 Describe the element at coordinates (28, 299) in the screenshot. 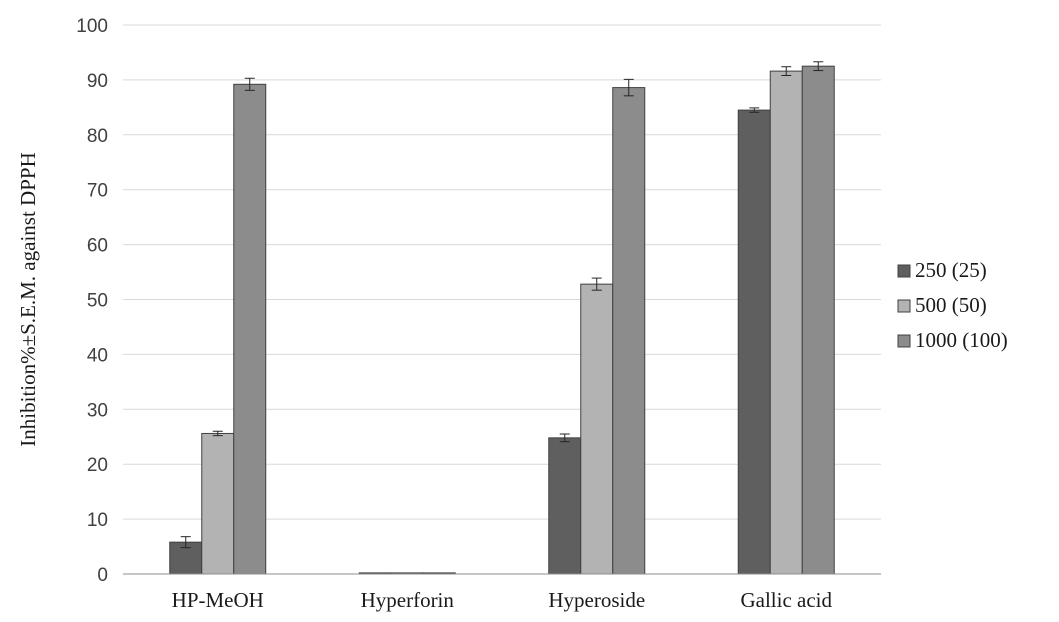

I see `y-axis-title: Inhibition%±S.E.M. against DPPH` at that location.